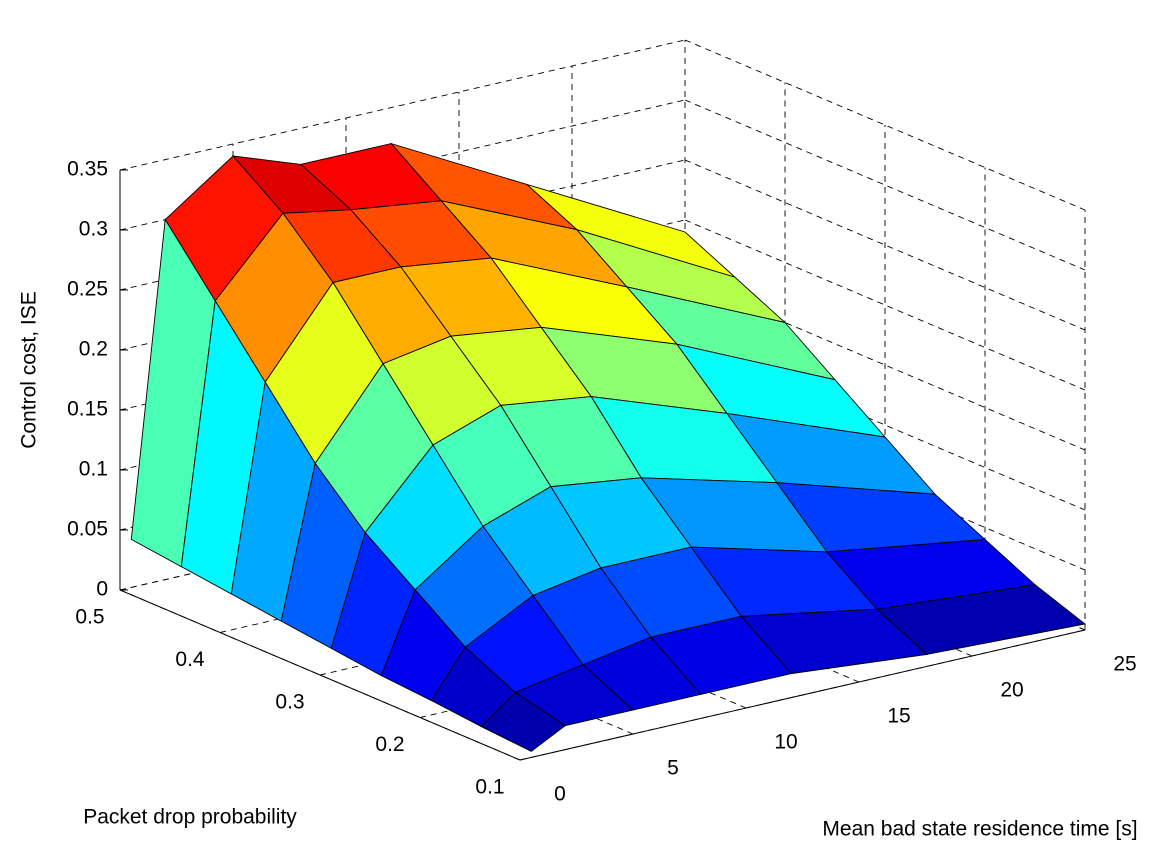 The image size is (1174, 842). I want to click on y-tick-label: 20, so click(1011, 690).